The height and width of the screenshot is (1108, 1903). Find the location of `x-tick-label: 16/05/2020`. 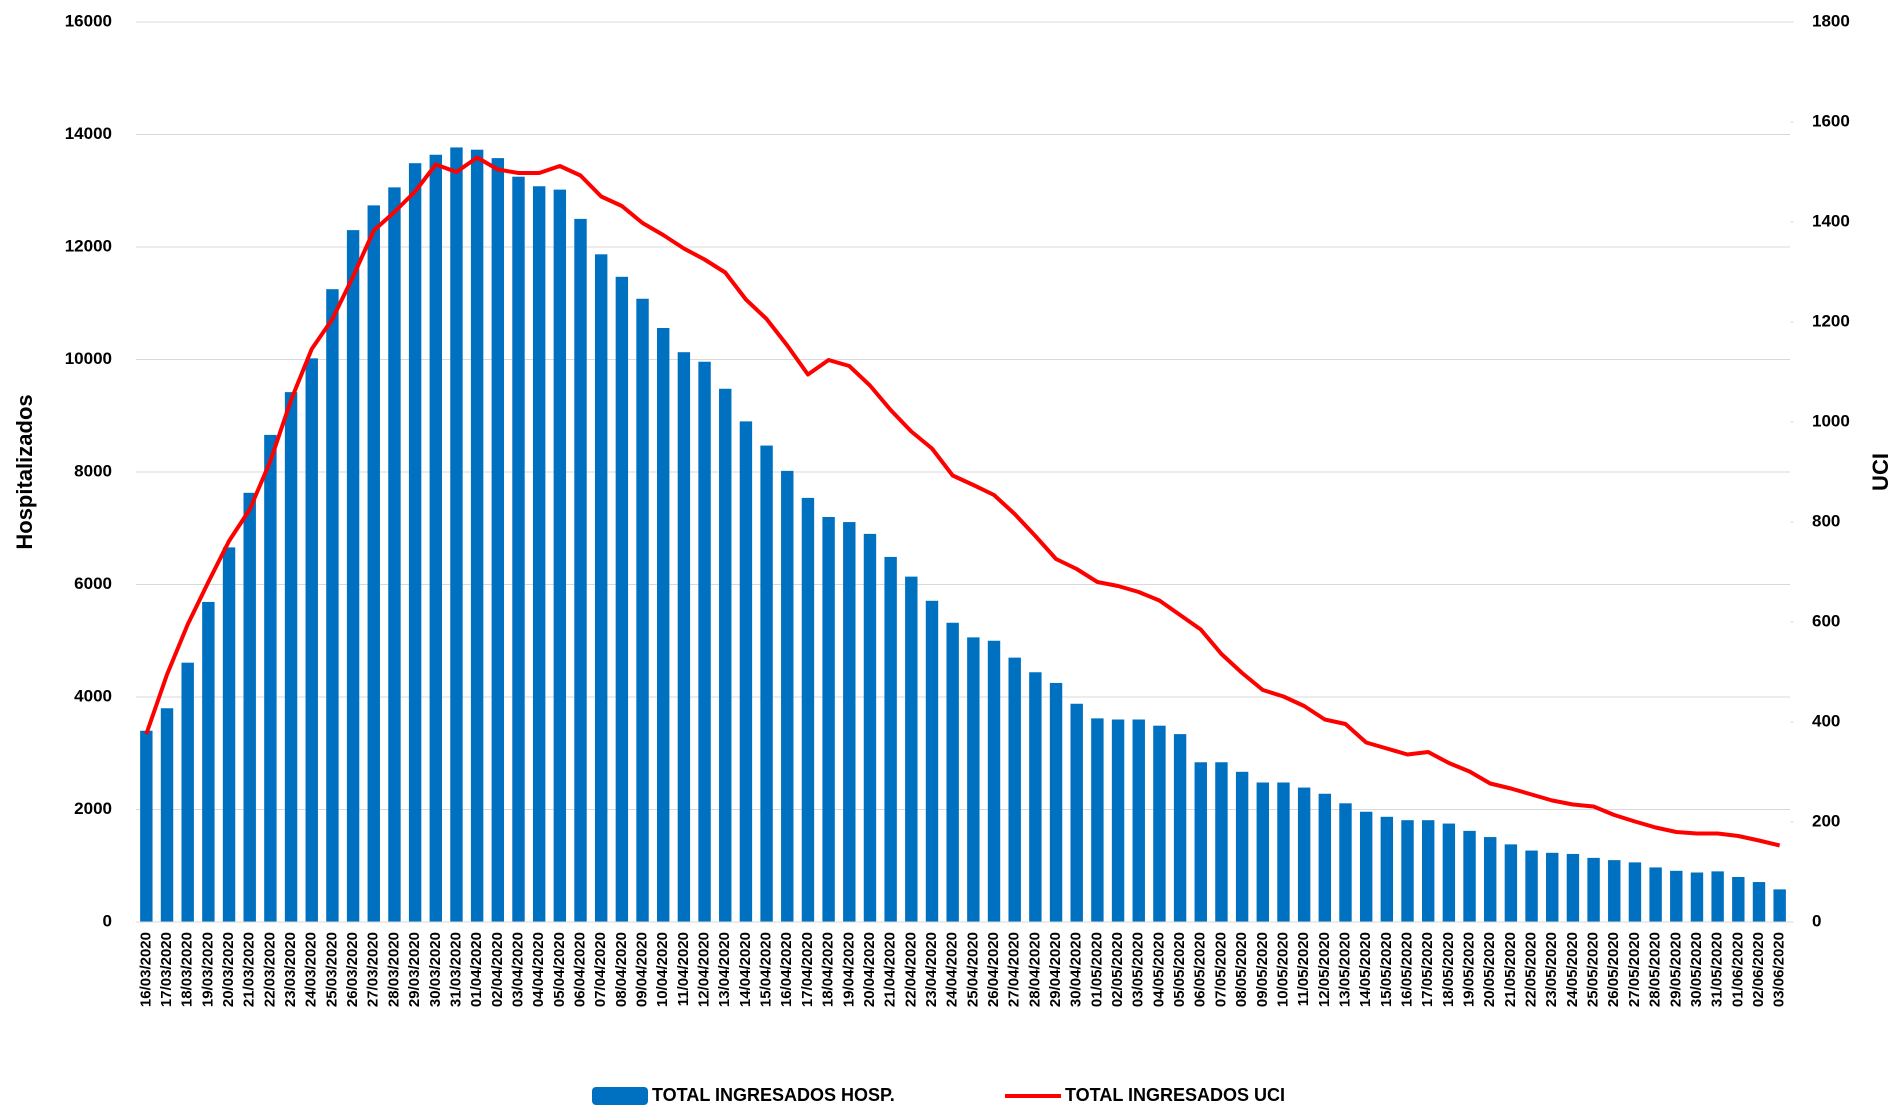

x-tick-label: 16/05/2020 is located at coordinates (1406, 969).